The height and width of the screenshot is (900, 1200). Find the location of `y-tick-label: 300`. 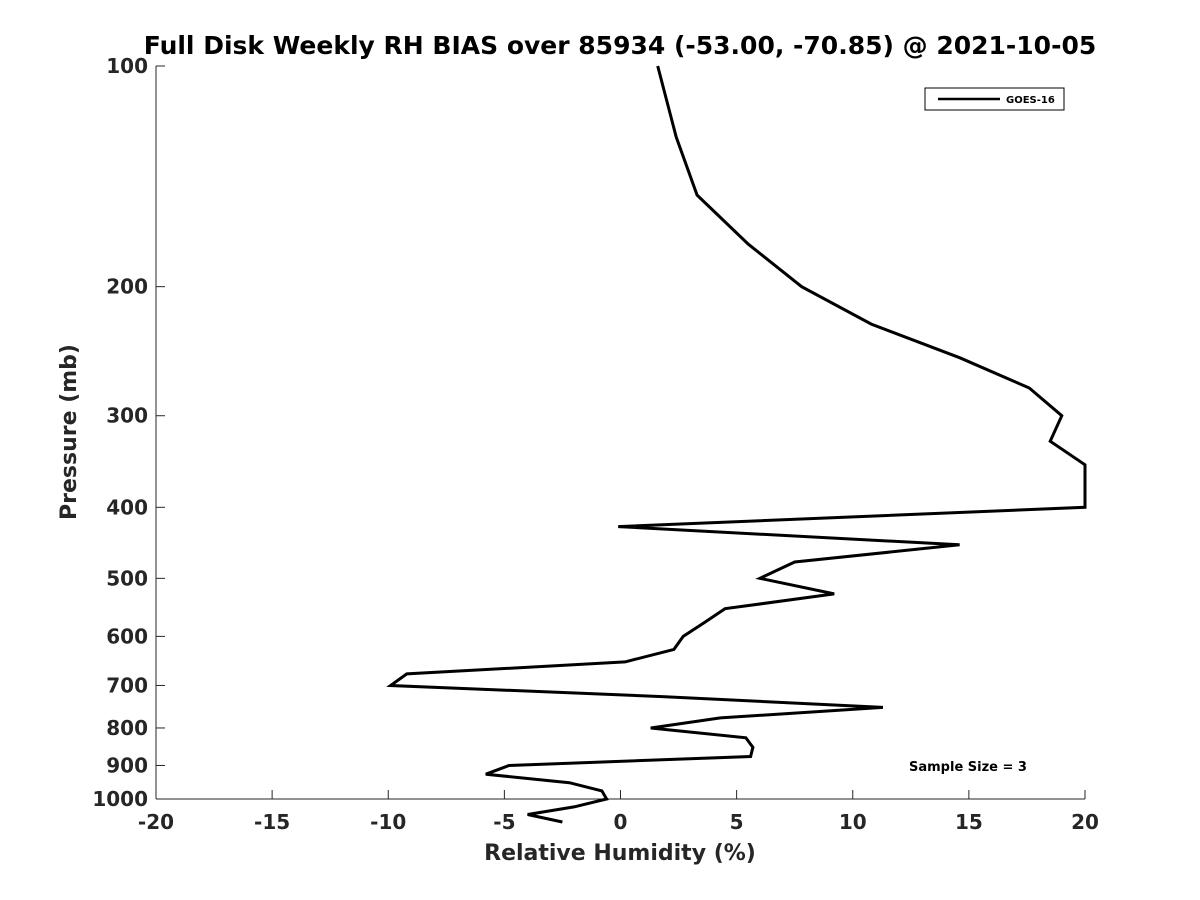

y-tick-label: 300 is located at coordinates (127, 416).